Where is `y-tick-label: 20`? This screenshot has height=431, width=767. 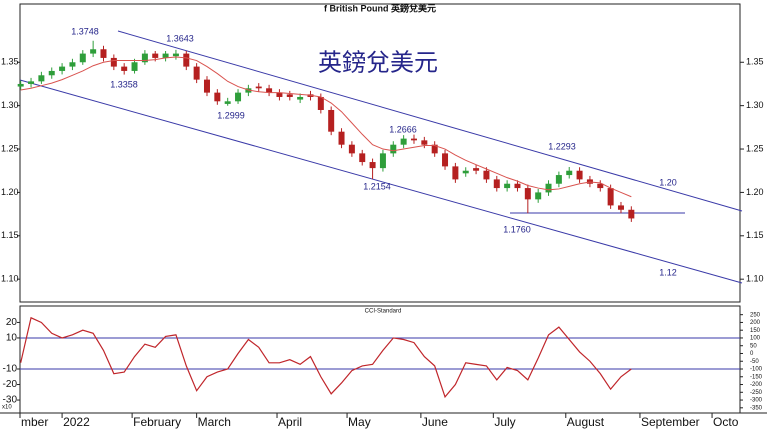
y-tick-label: 20 is located at coordinates (12, 322).